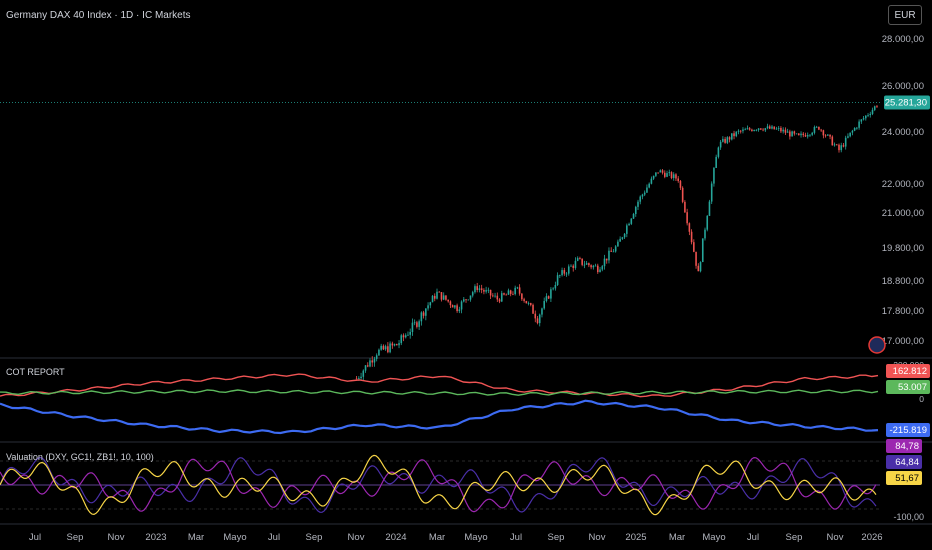 The image size is (932, 550). What do you see at coordinates (903, 281) in the screenshot?
I see `price-axis-label: 18.800,00` at bounding box center [903, 281].